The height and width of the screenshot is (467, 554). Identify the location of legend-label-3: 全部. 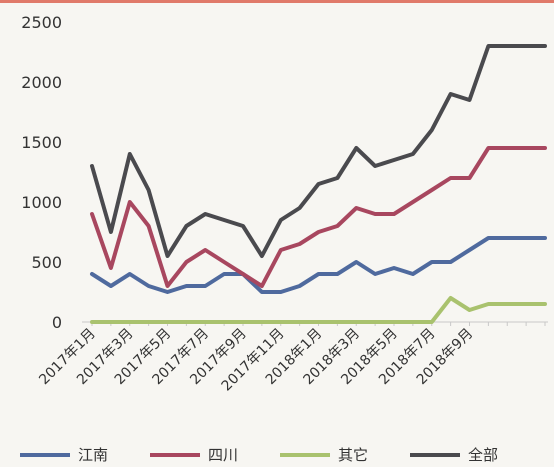
(483, 455).